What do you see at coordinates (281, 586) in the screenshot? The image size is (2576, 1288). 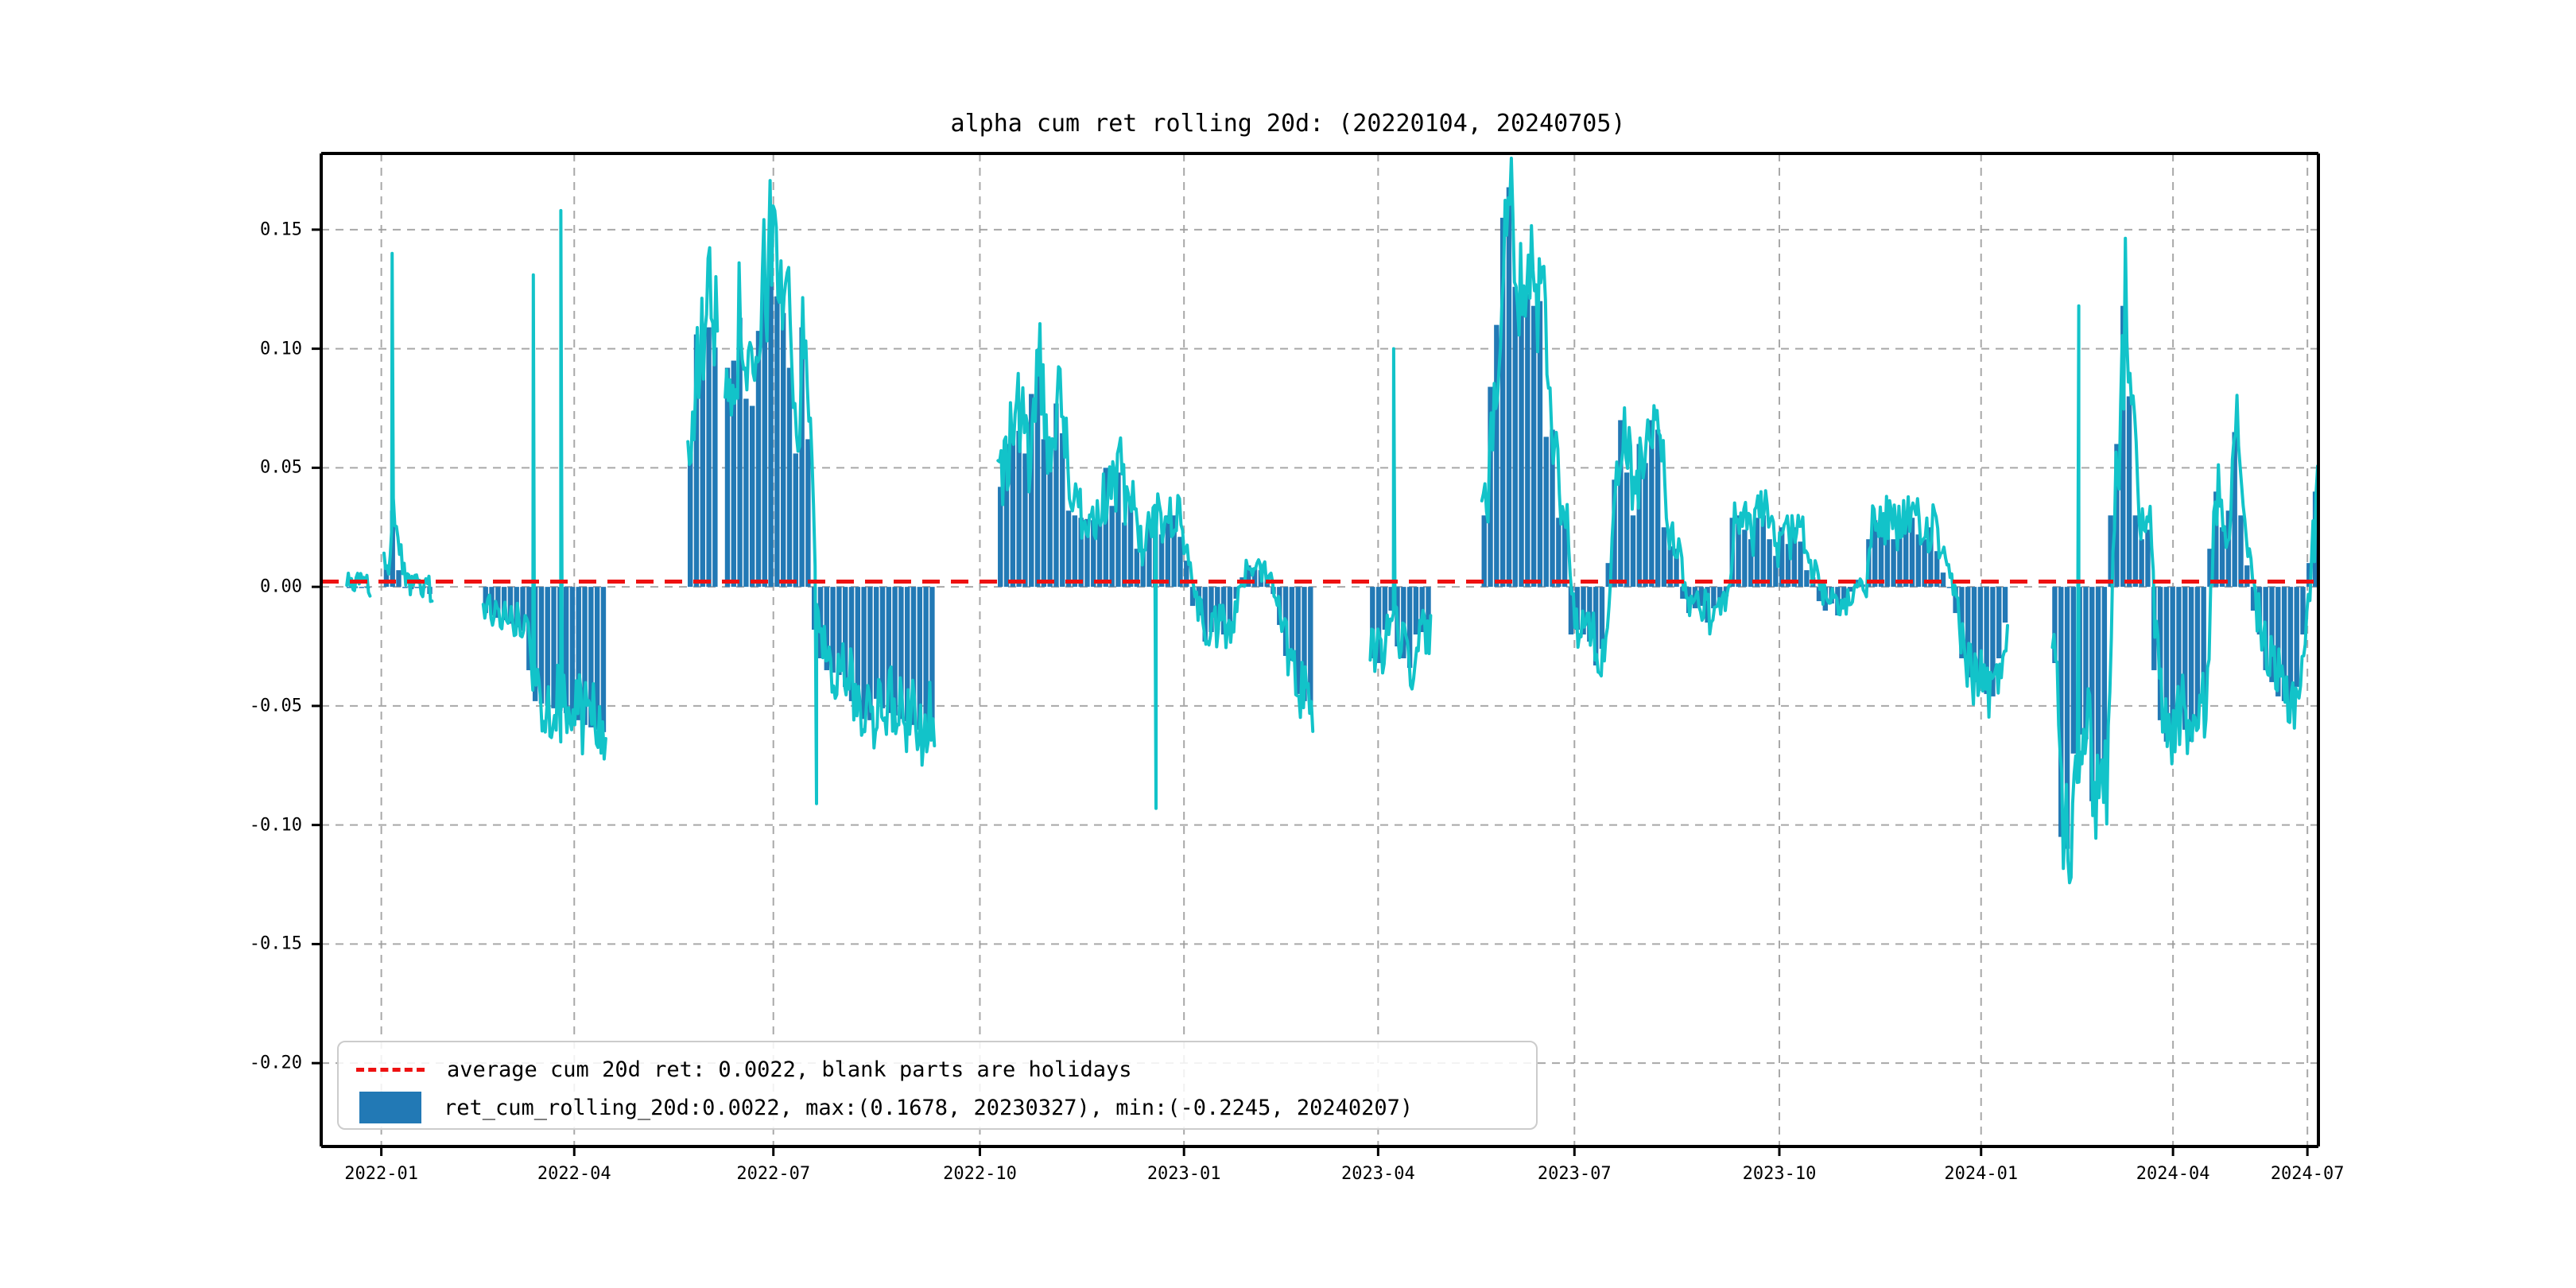 I see `y-tick-label: 0.00` at bounding box center [281, 586].